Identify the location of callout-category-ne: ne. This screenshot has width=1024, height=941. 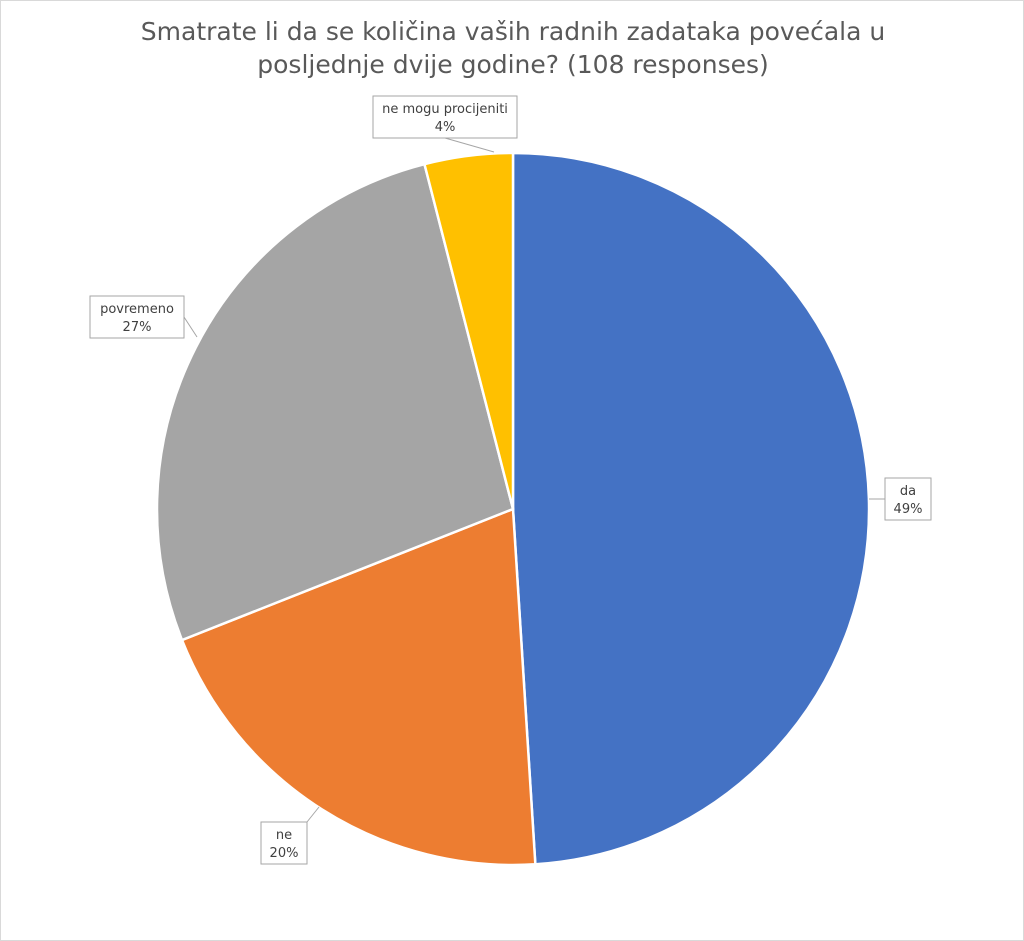
(284, 835).